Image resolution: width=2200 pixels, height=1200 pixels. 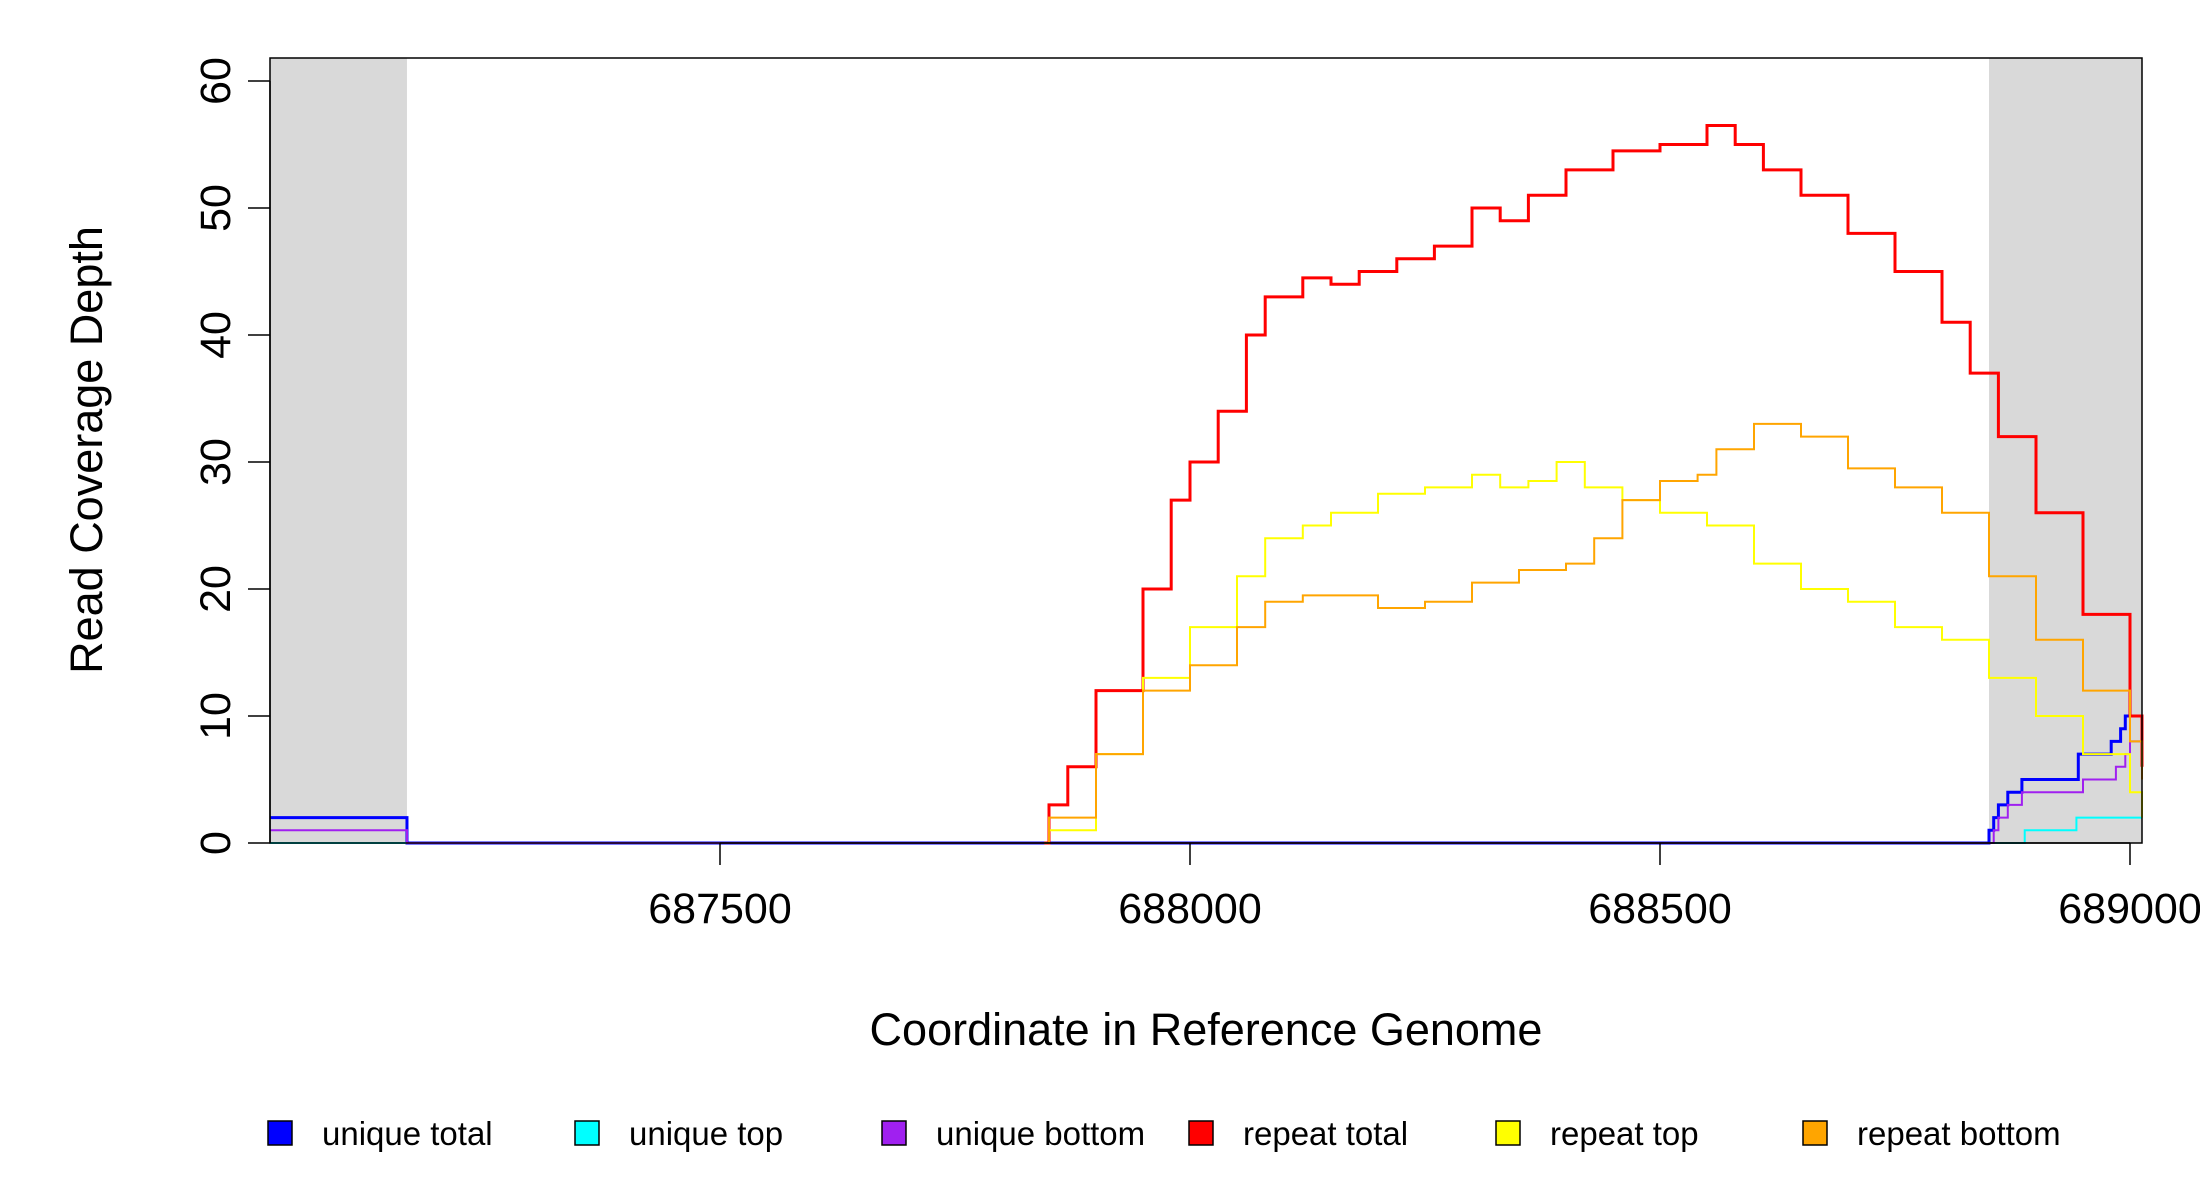 What do you see at coordinates (216, 589) in the screenshot?
I see `y-tick-label: 20` at bounding box center [216, 589].